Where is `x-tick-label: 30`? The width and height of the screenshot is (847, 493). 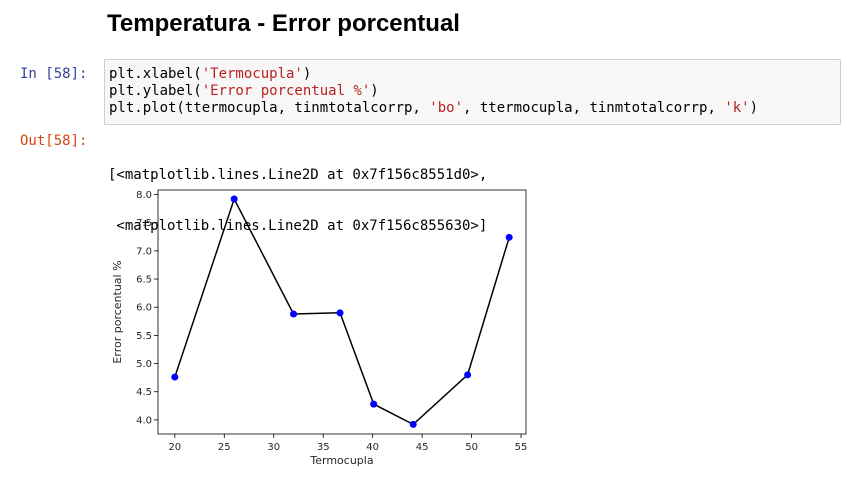
x-tick-label: 30 is located at coordinates (273, 447).